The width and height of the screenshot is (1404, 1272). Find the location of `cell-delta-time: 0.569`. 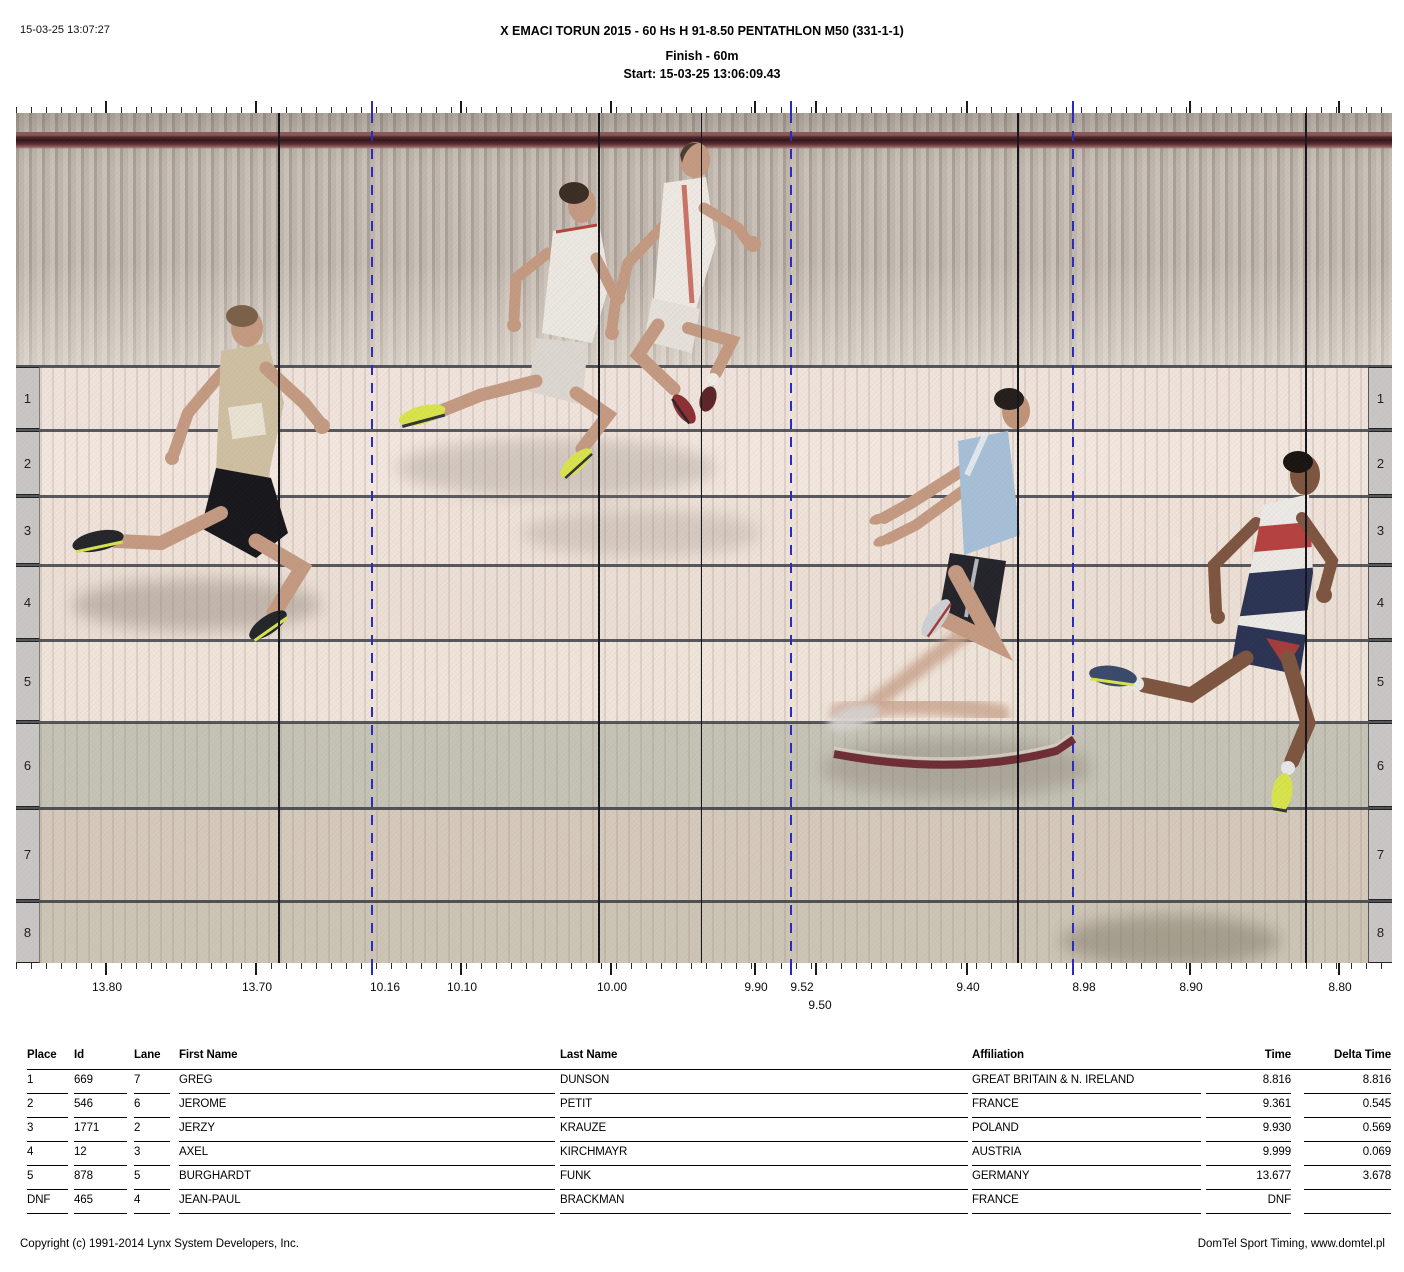

cell-delta-time: 0.569 is located at coordinates (1347, 1130).